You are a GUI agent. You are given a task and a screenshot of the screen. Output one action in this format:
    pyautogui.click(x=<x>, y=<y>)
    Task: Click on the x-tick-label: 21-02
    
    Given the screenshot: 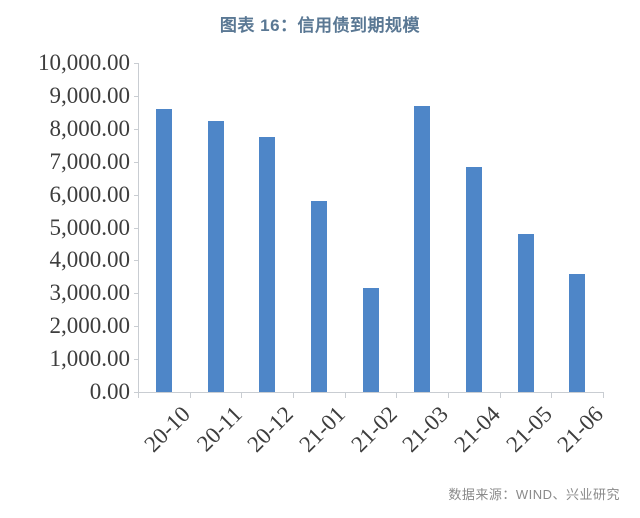 What is the action you would take?
    pyautogui.click(x=373, y=429)
    